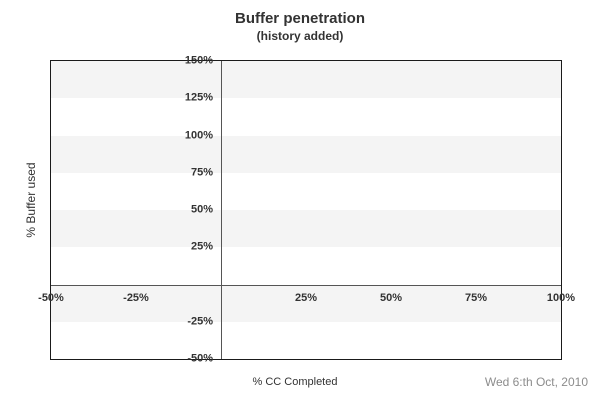 This screenshot has width=600, height=400. Describe the element at coordinates (221, 210) in the screenshot. I see `y-axis-zero-line` at that location.